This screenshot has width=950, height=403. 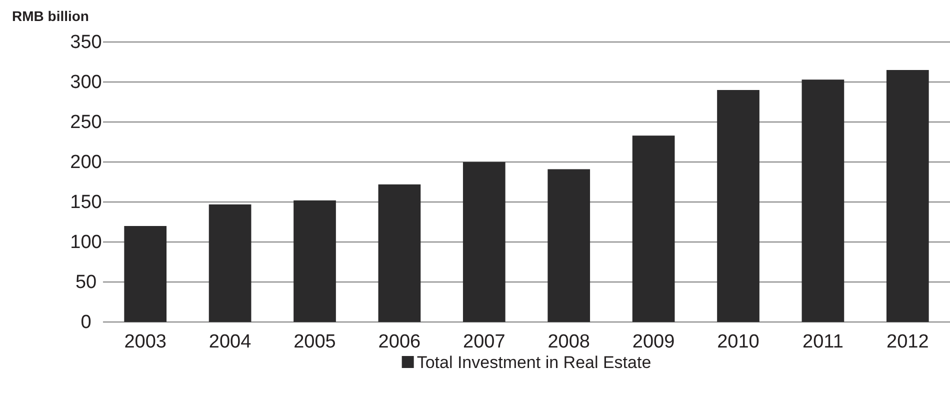 What do you see at coordinates (145, 341) in the screenshot?
I see `x-tick-label: 2003` at bounding box center [145, 341].